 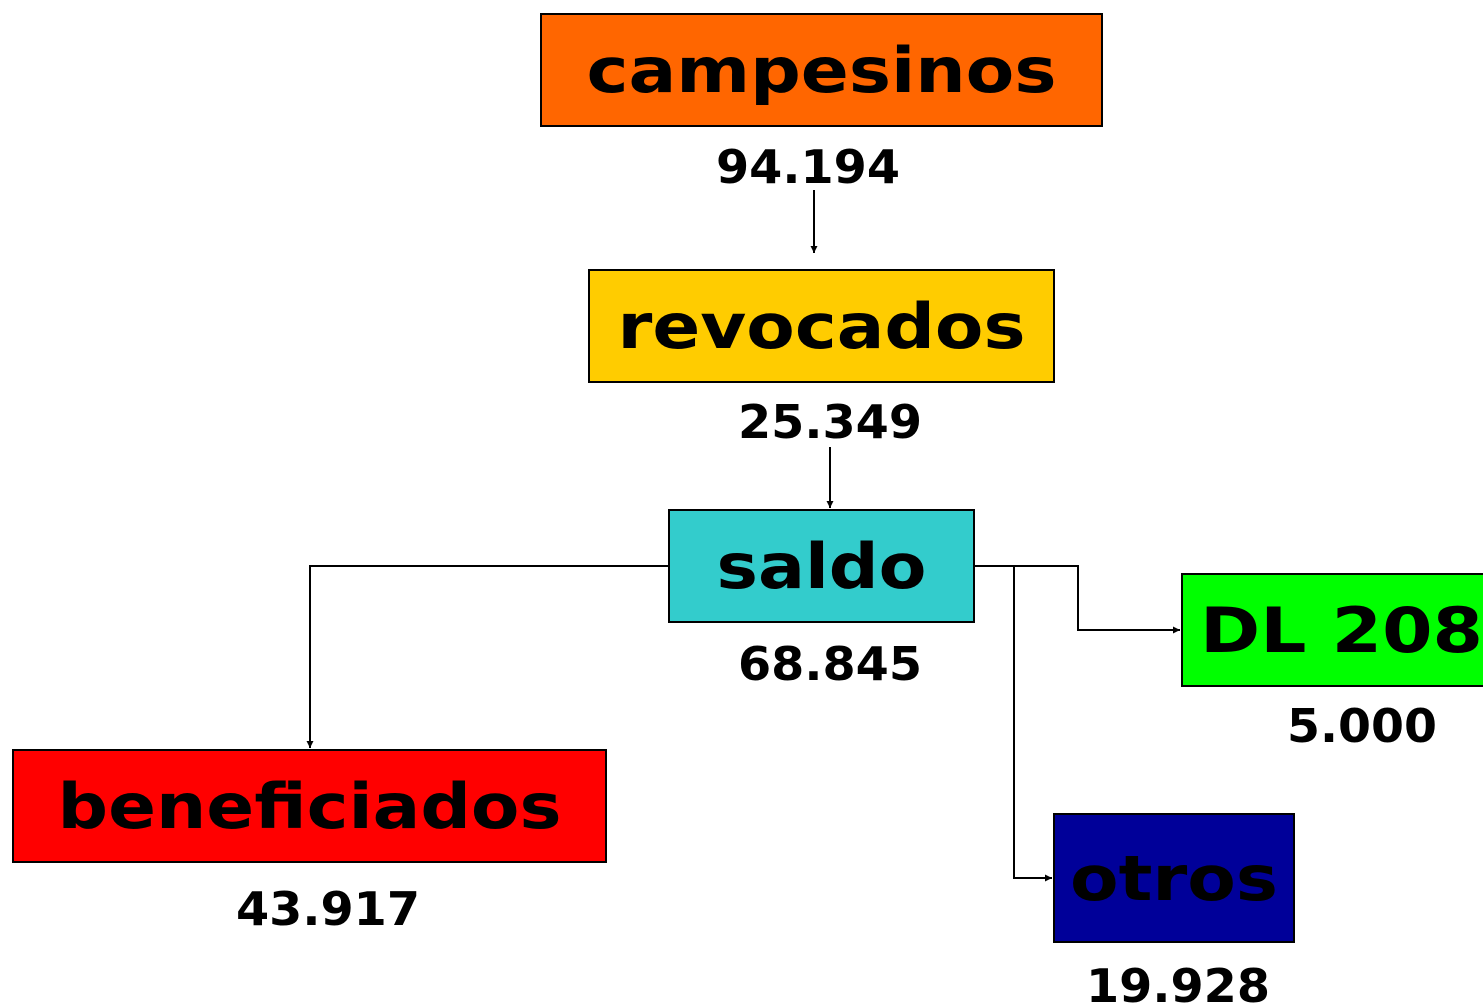 I want to click on node-label: otros, so click(x=1174, y=878).